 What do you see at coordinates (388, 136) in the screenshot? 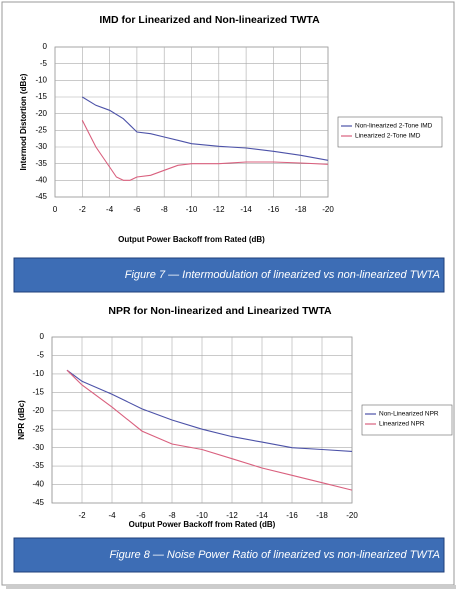
I see `legend-label: Linearized 2-Tone IMD` at bounding box center [388, 136].